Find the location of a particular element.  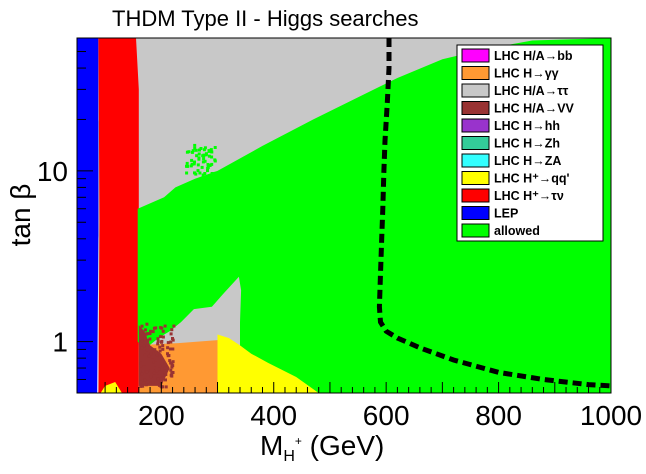

legend-swatch-lhc-h-a-bb is located at coordinates (475, 55).